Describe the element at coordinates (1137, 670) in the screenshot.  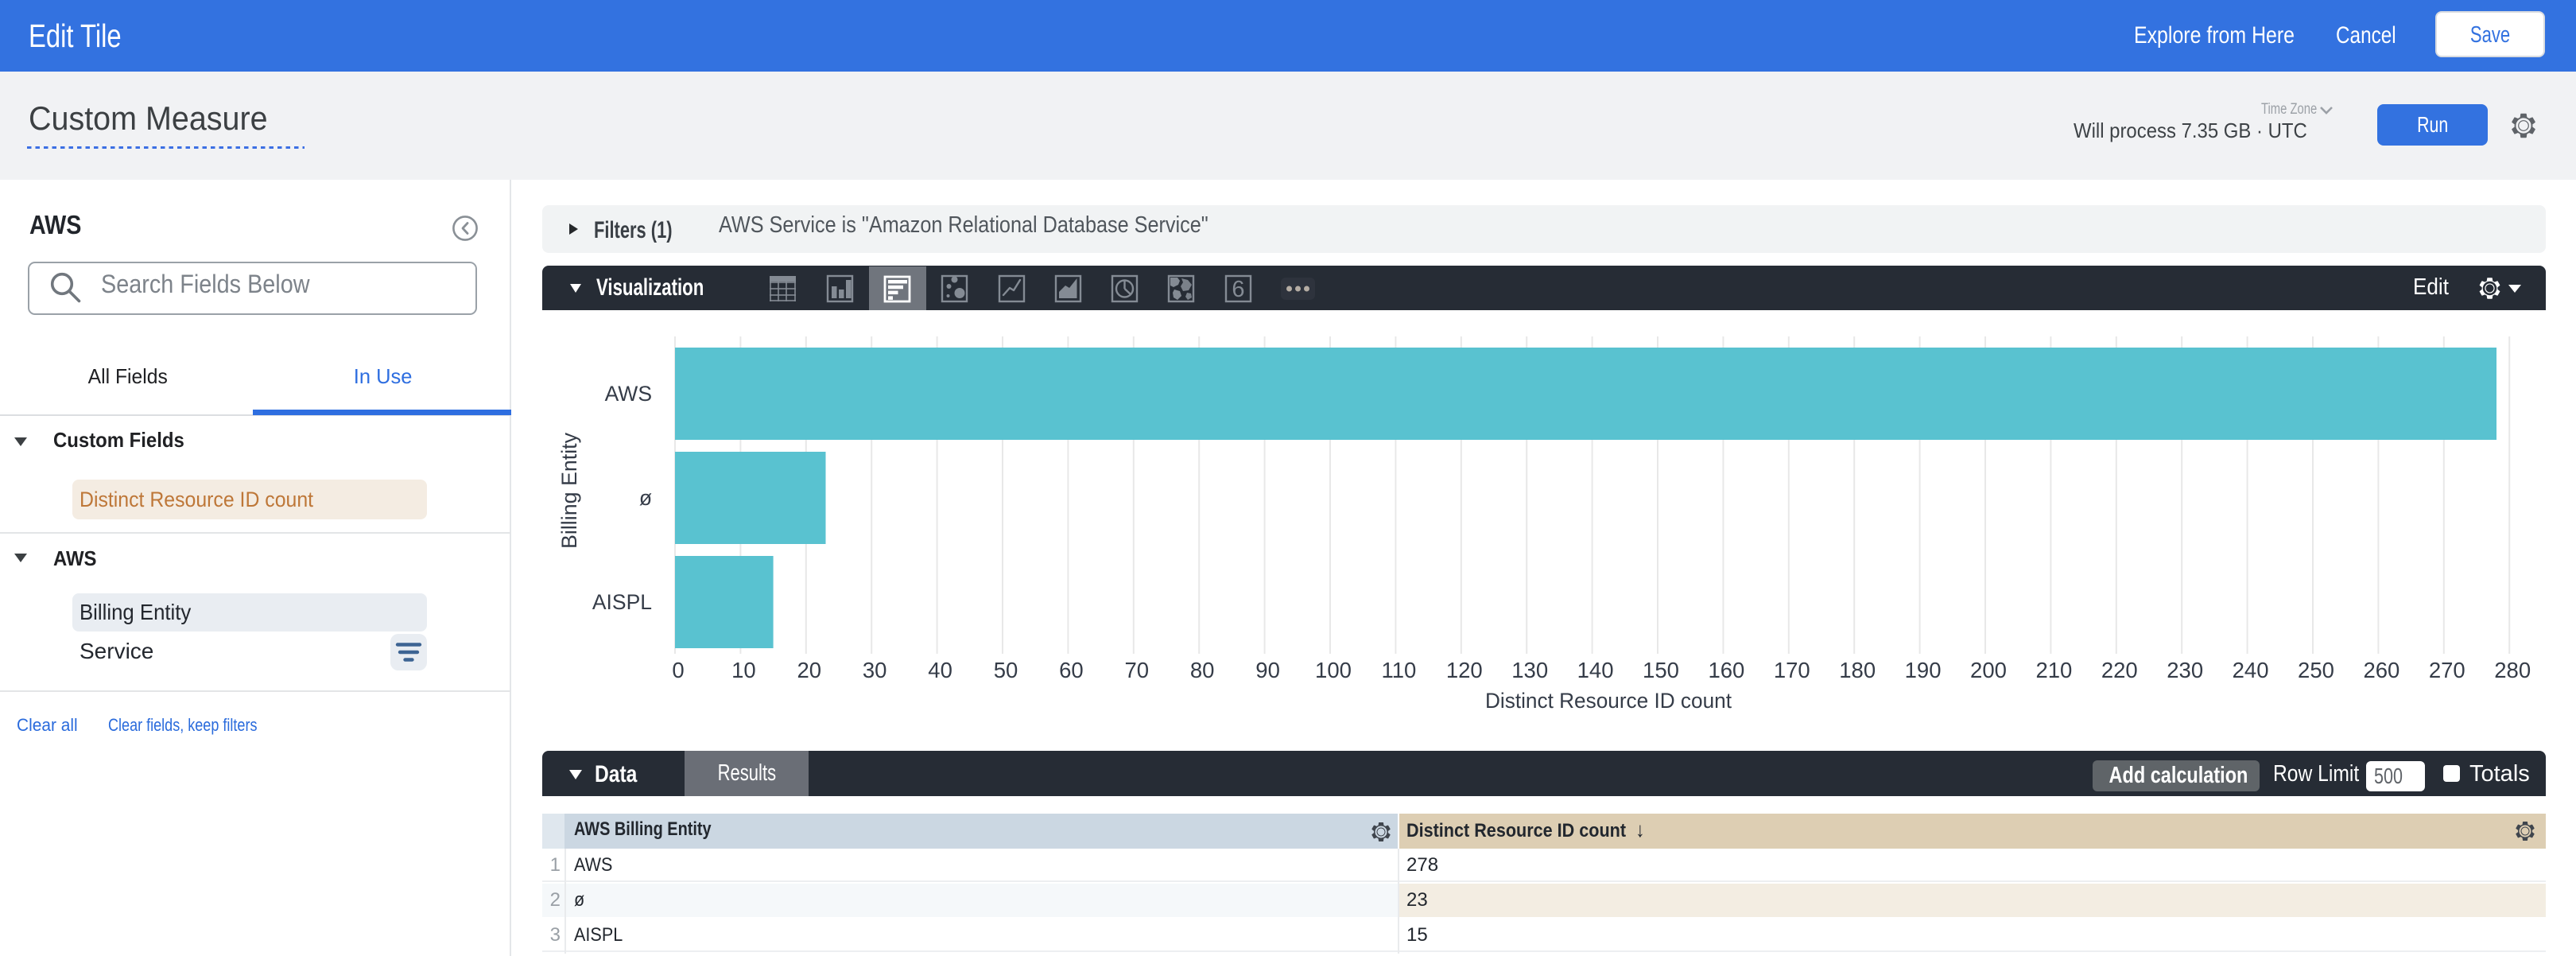
I see `svg-text: 70` at that location.